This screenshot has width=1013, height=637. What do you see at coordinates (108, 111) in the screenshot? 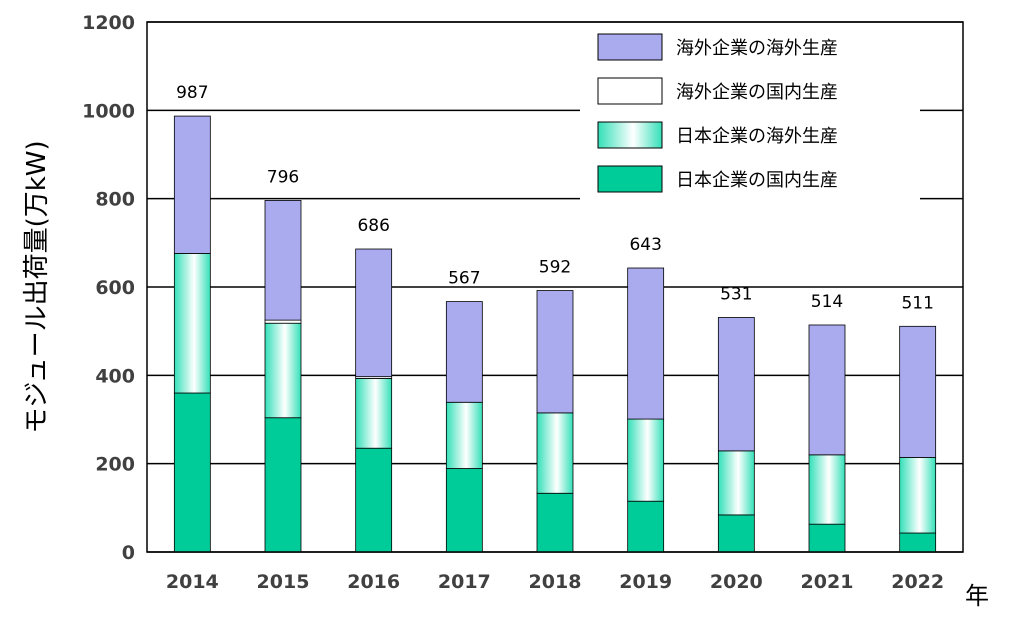
I see `y-tick-label: 1000` at bounding box center [108, 111].